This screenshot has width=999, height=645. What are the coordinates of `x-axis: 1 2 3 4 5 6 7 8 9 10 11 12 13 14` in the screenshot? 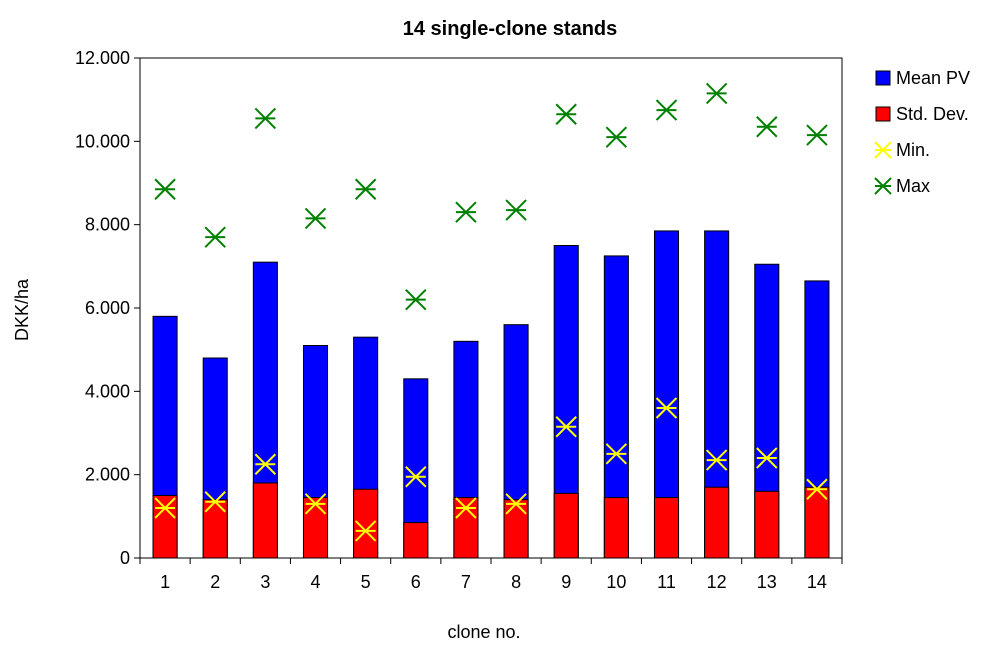 It's located at (491, 574).